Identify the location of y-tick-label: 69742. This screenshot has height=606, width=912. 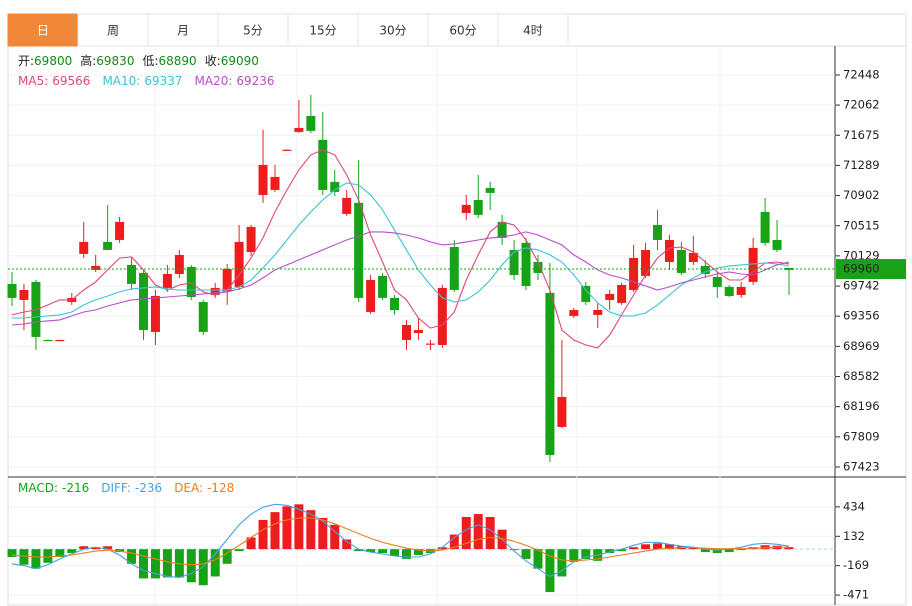
(861, 286).